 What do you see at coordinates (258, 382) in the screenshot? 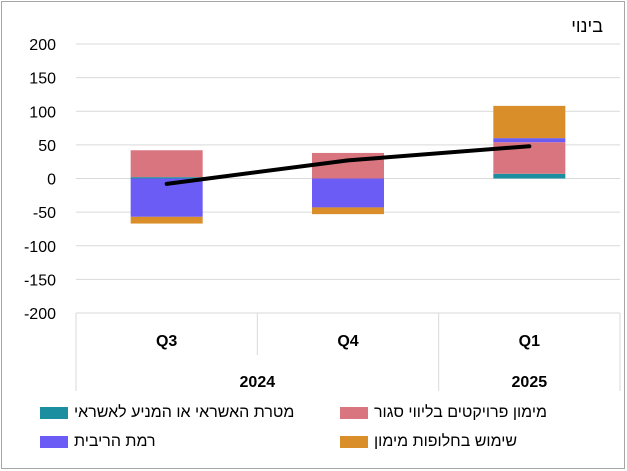
I see `year-label: 2024` at bounding box center [258, 382].